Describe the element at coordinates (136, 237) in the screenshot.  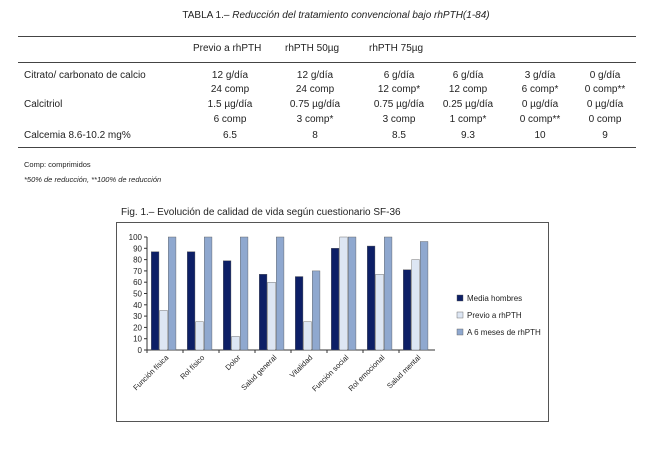
I see `y-tick-label: 100` at that location.